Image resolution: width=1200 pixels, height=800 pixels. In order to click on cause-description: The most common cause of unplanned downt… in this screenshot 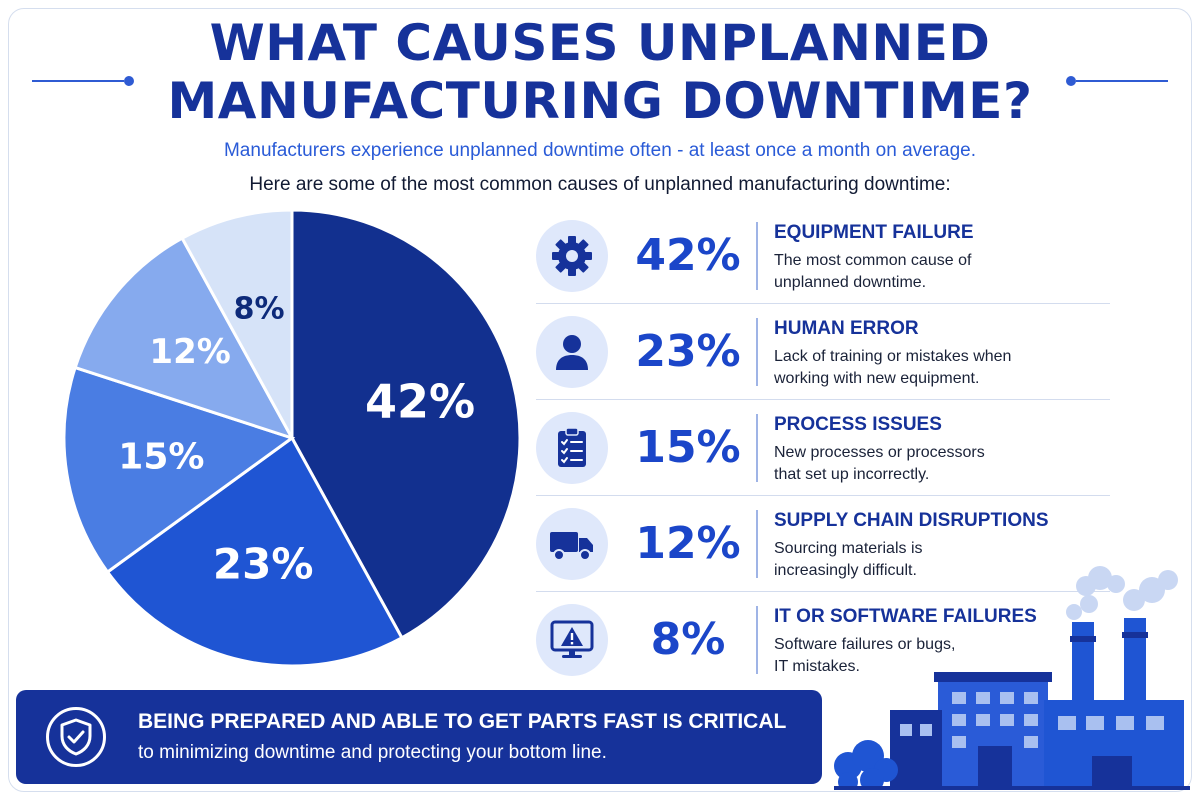, I will do `click(924, 272)`.